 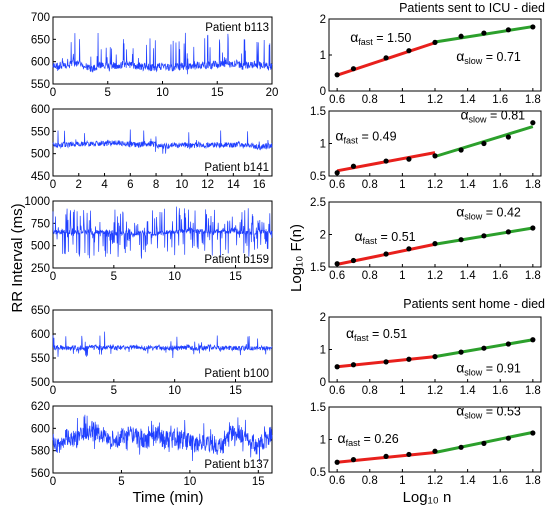 I want to click on y-tick-label: 580, so click(x=40, y=452).